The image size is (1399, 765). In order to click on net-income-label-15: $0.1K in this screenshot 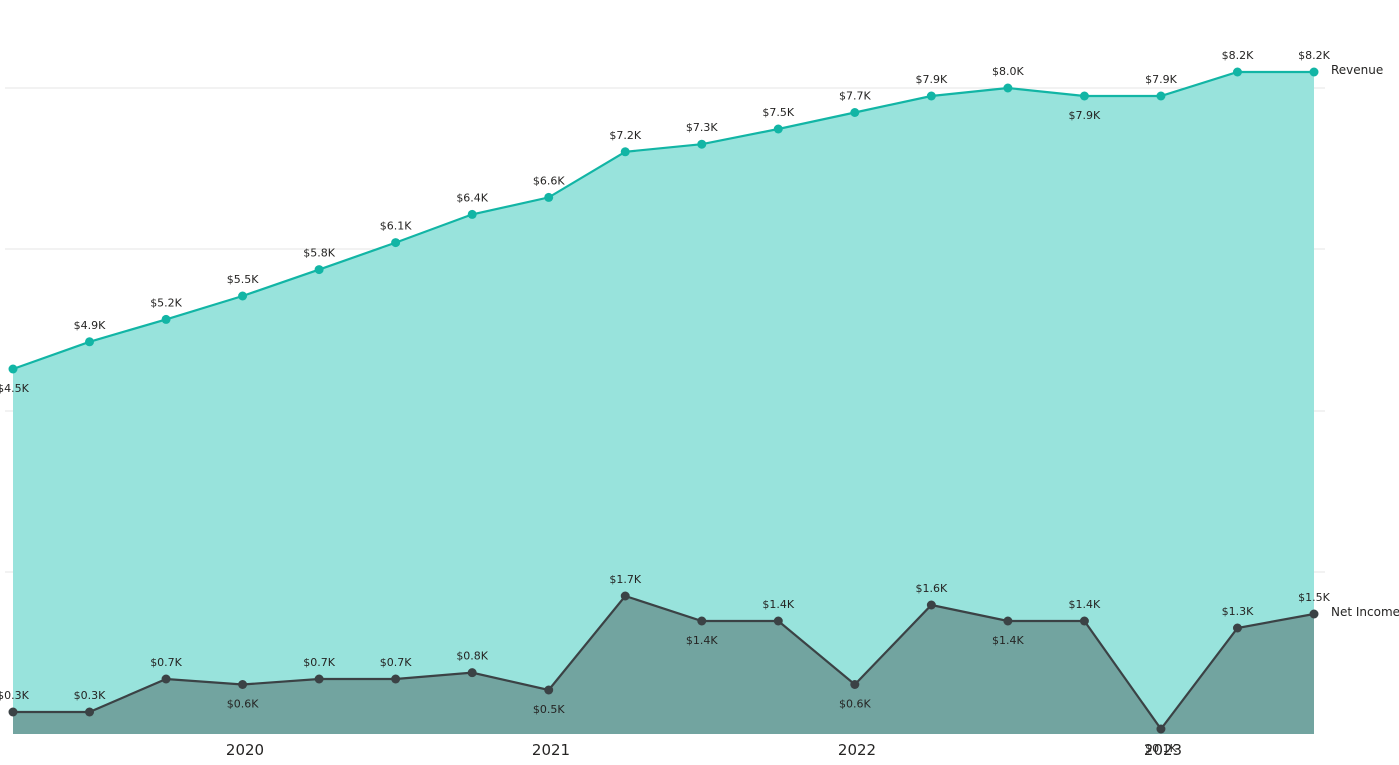, I will do `click(1161, 748)`.